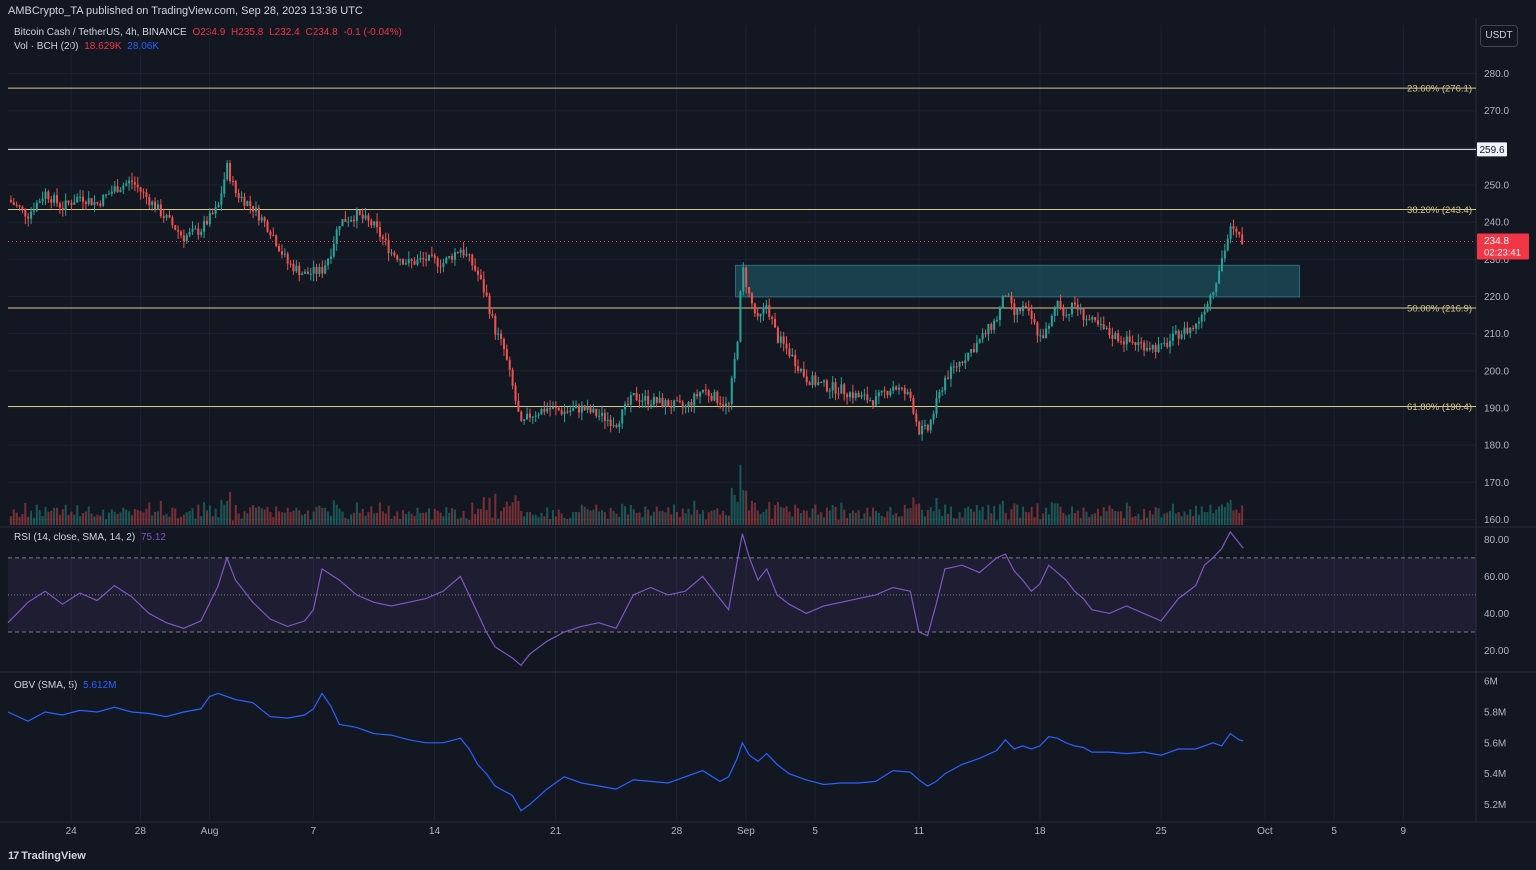 The height and width of the screenshot is (870, 1536). I want to click on volume-legend: Vol · BCH (20) 18.629K 28.06K, so click(88, 46).